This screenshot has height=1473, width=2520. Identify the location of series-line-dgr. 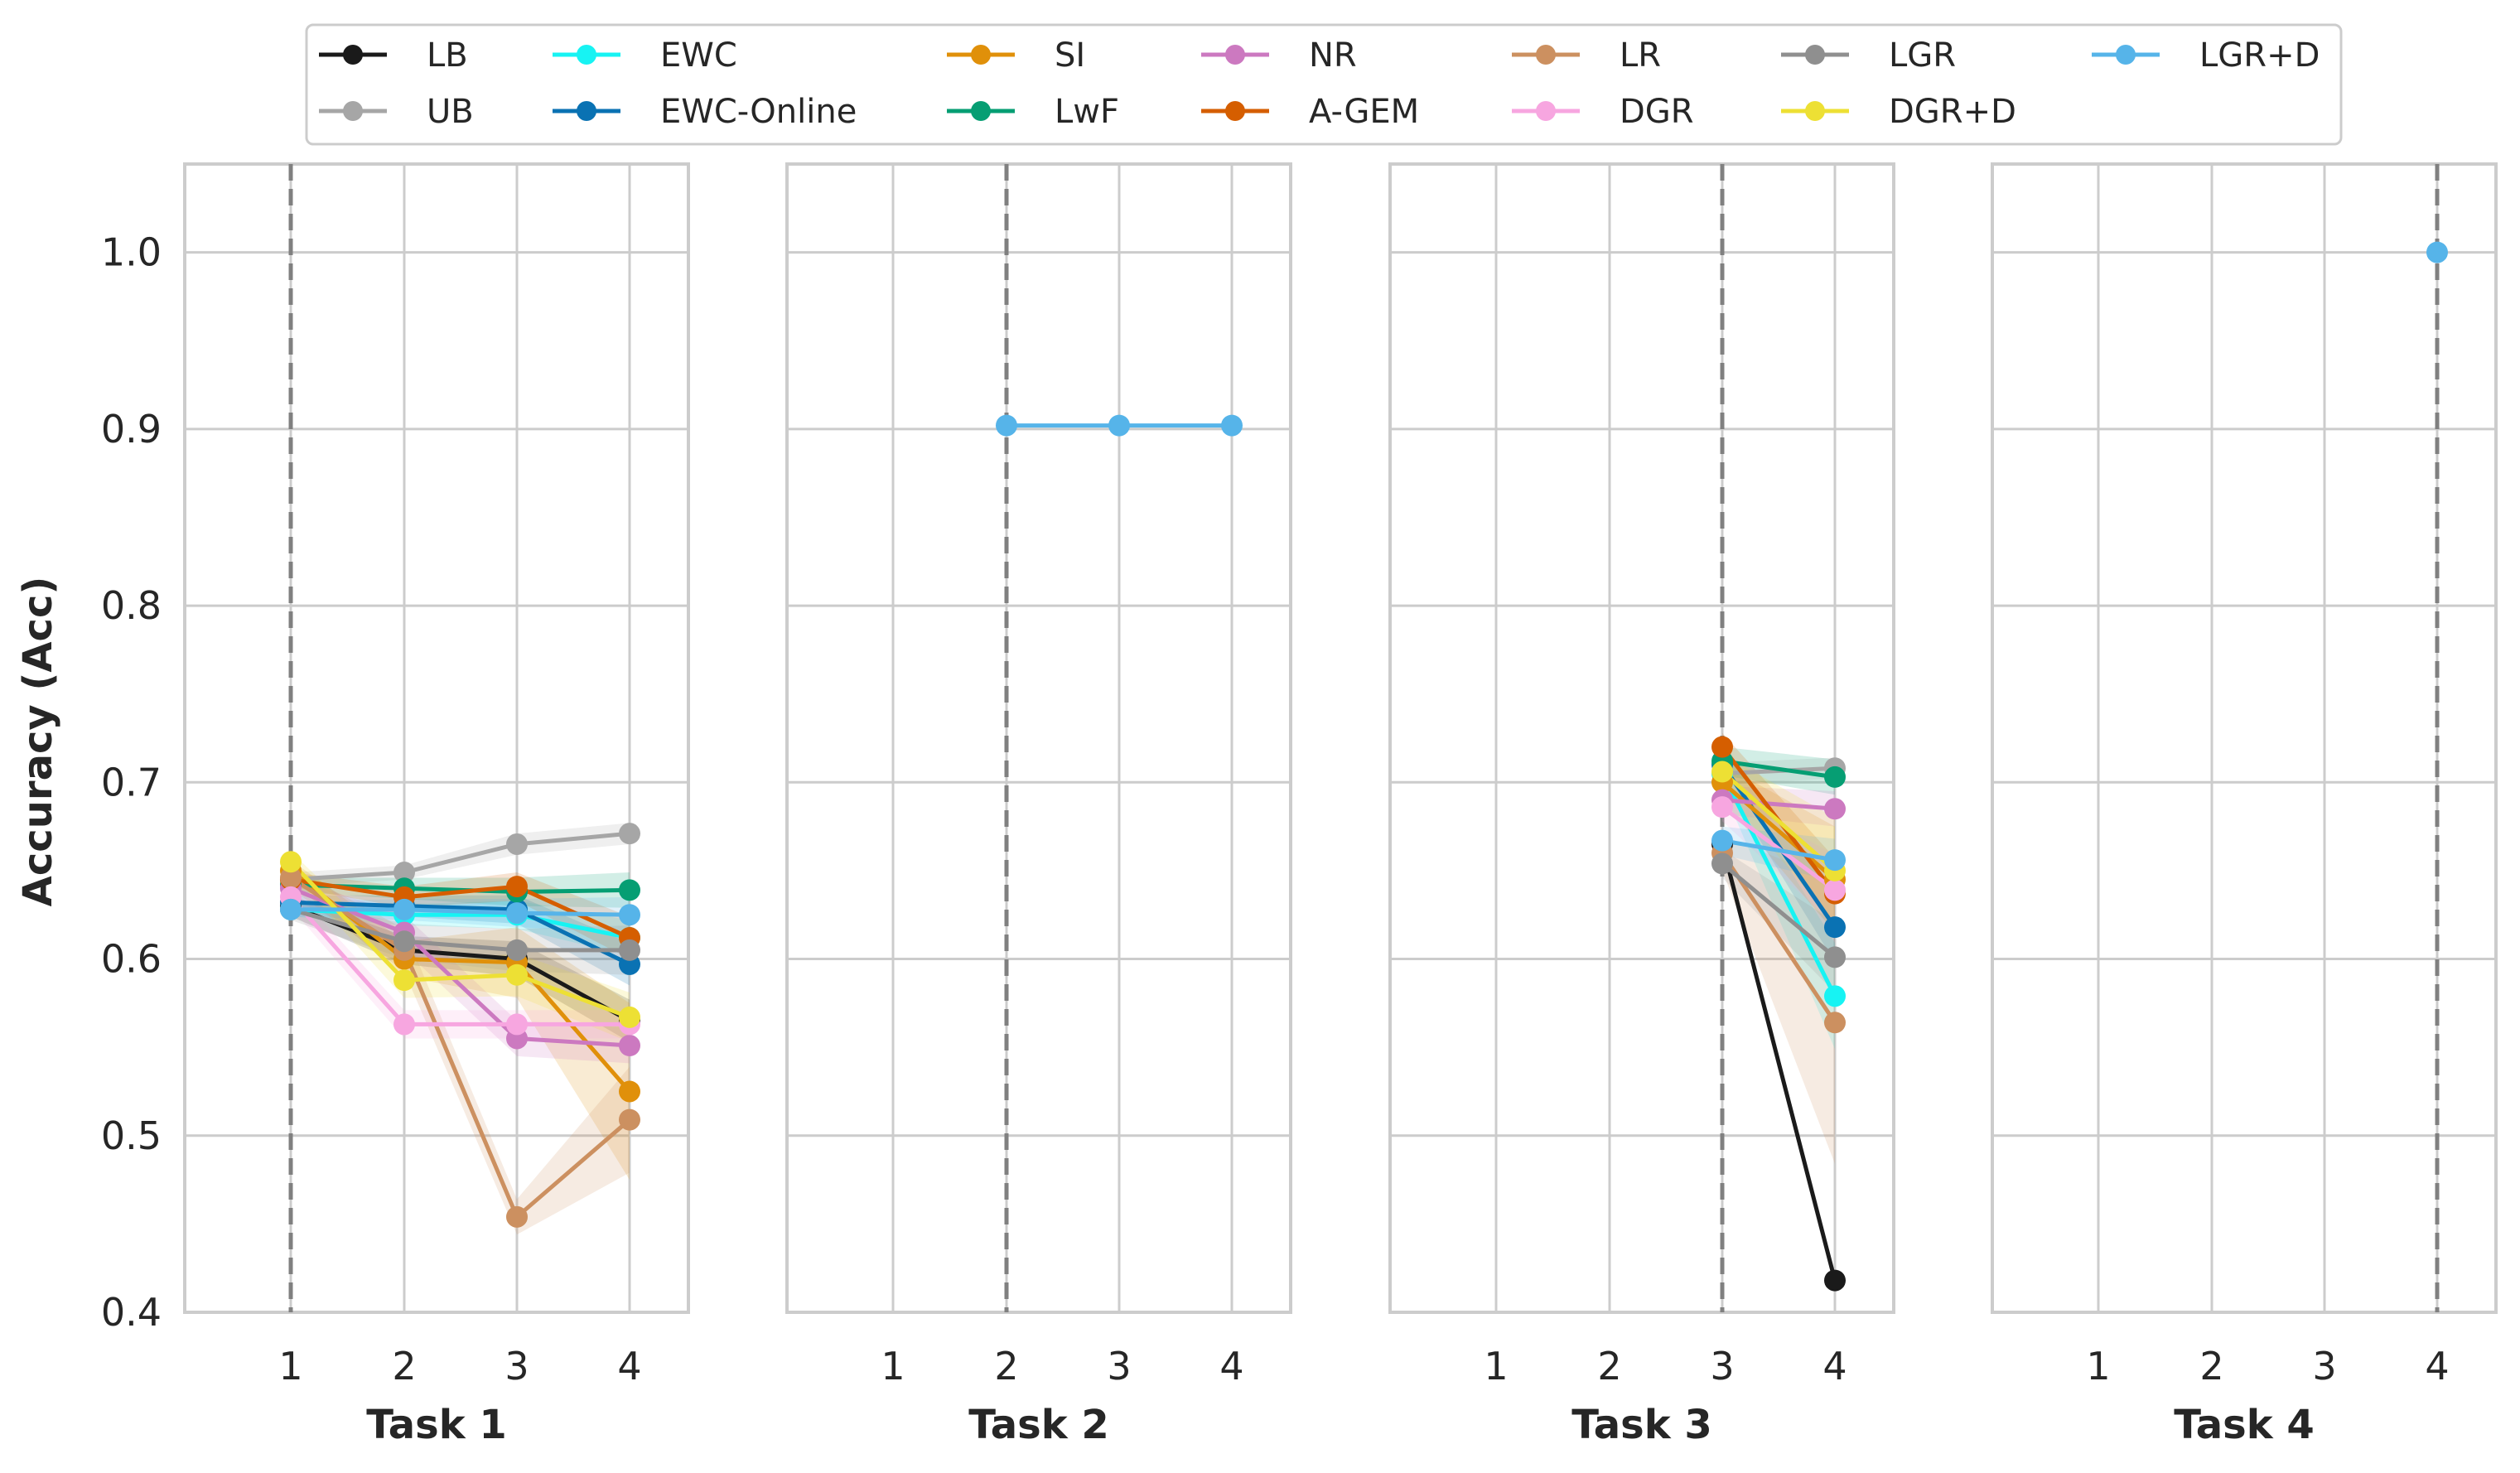
(459, 961).